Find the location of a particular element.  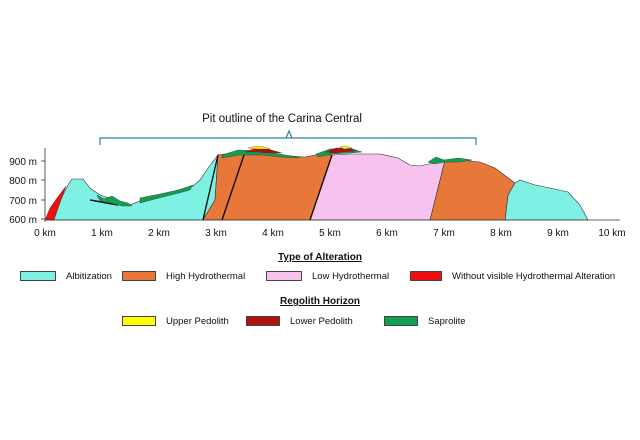

x-tick-label: 2 km is located at coordinates (159, 233).